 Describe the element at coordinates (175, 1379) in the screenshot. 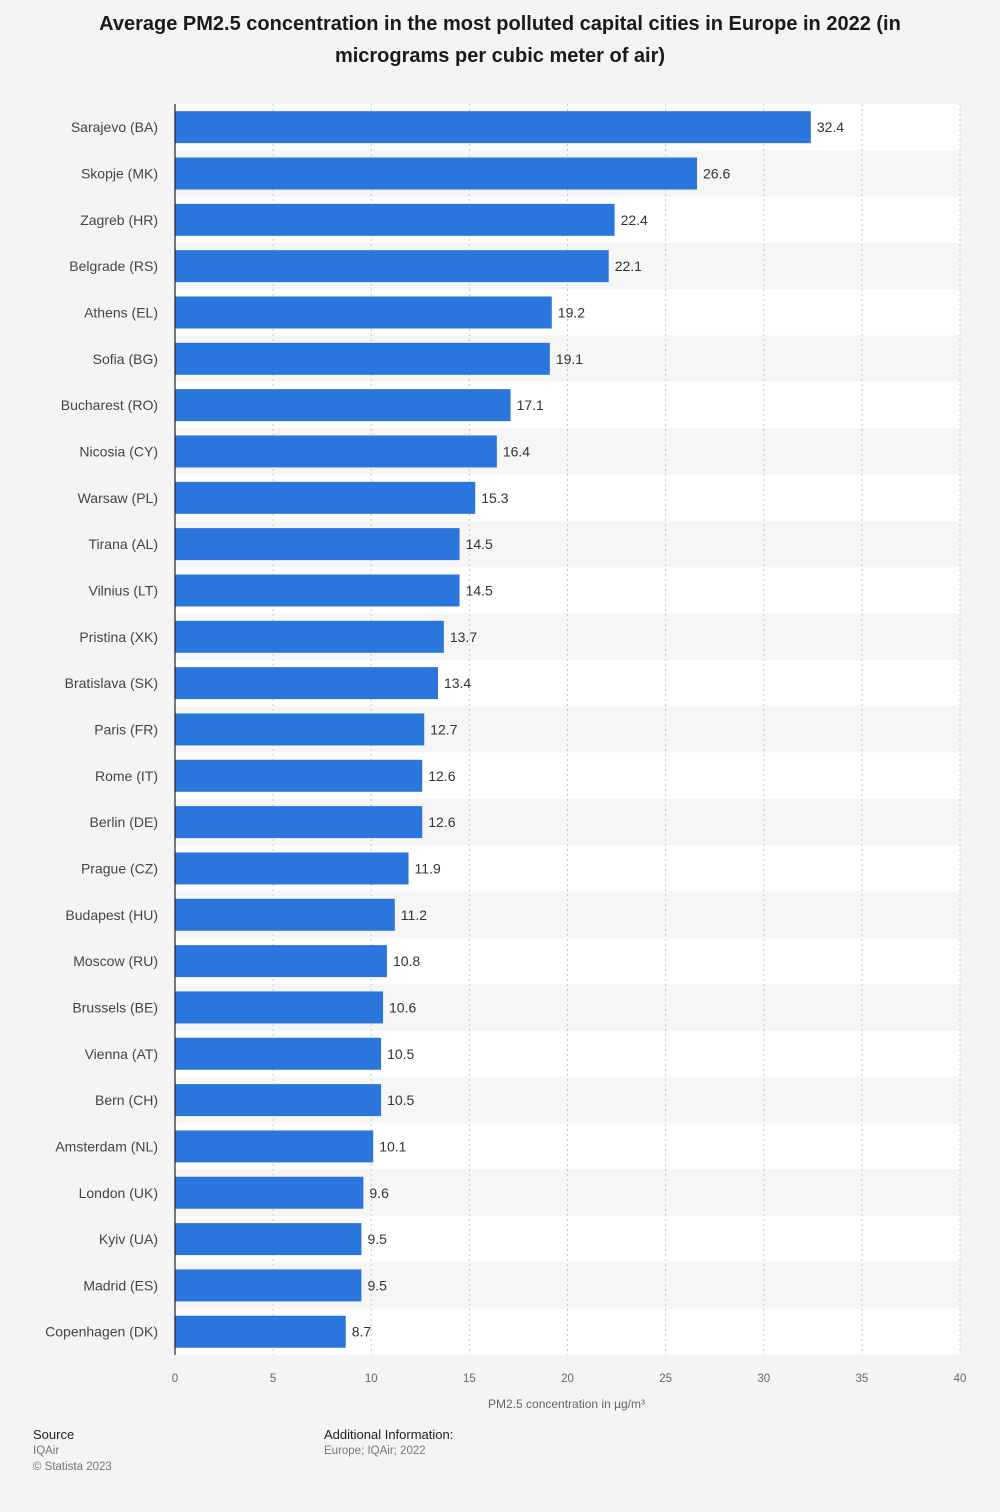

I see `x-tick-label: 0` at that location.